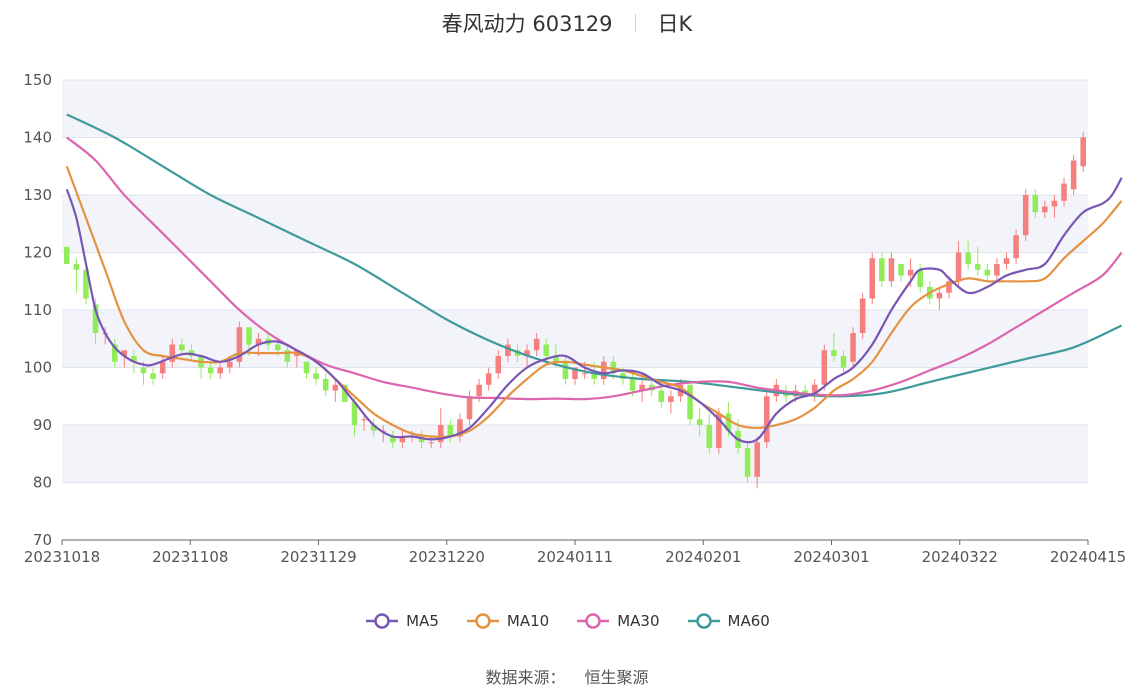 The height and width of the screenshot is (689, 1134). Describe the element at coordinates (528, 621) in the screenshot. I see `legend-label: MA10` at that location.